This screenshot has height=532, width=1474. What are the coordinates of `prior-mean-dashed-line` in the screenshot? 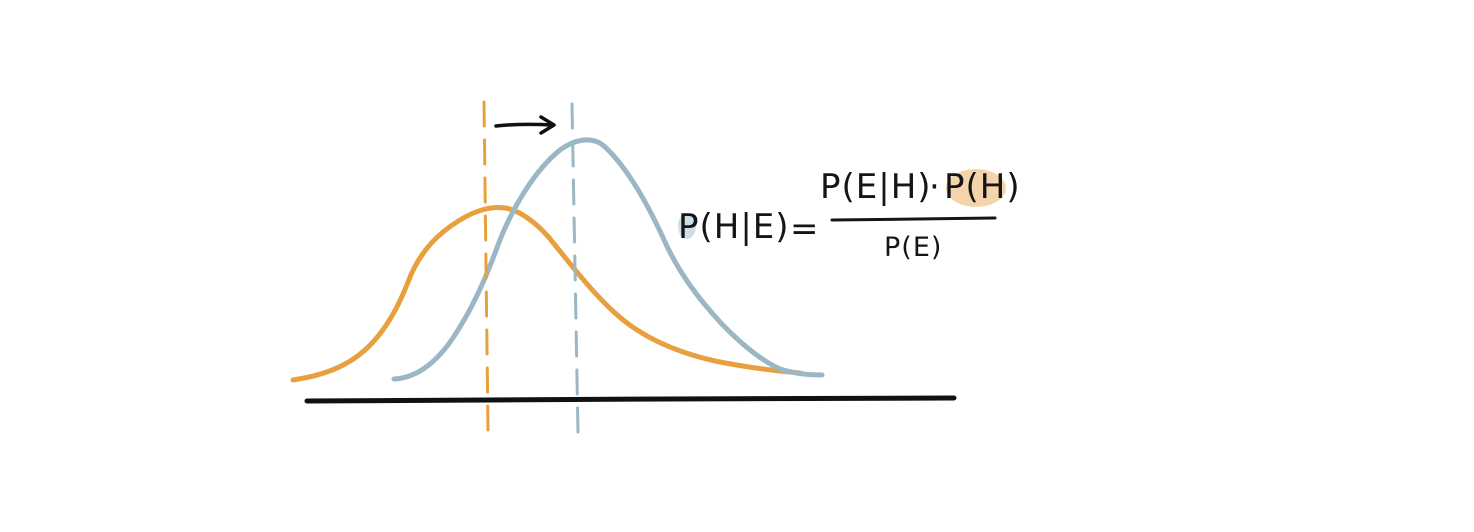 It's located at (486, 266).